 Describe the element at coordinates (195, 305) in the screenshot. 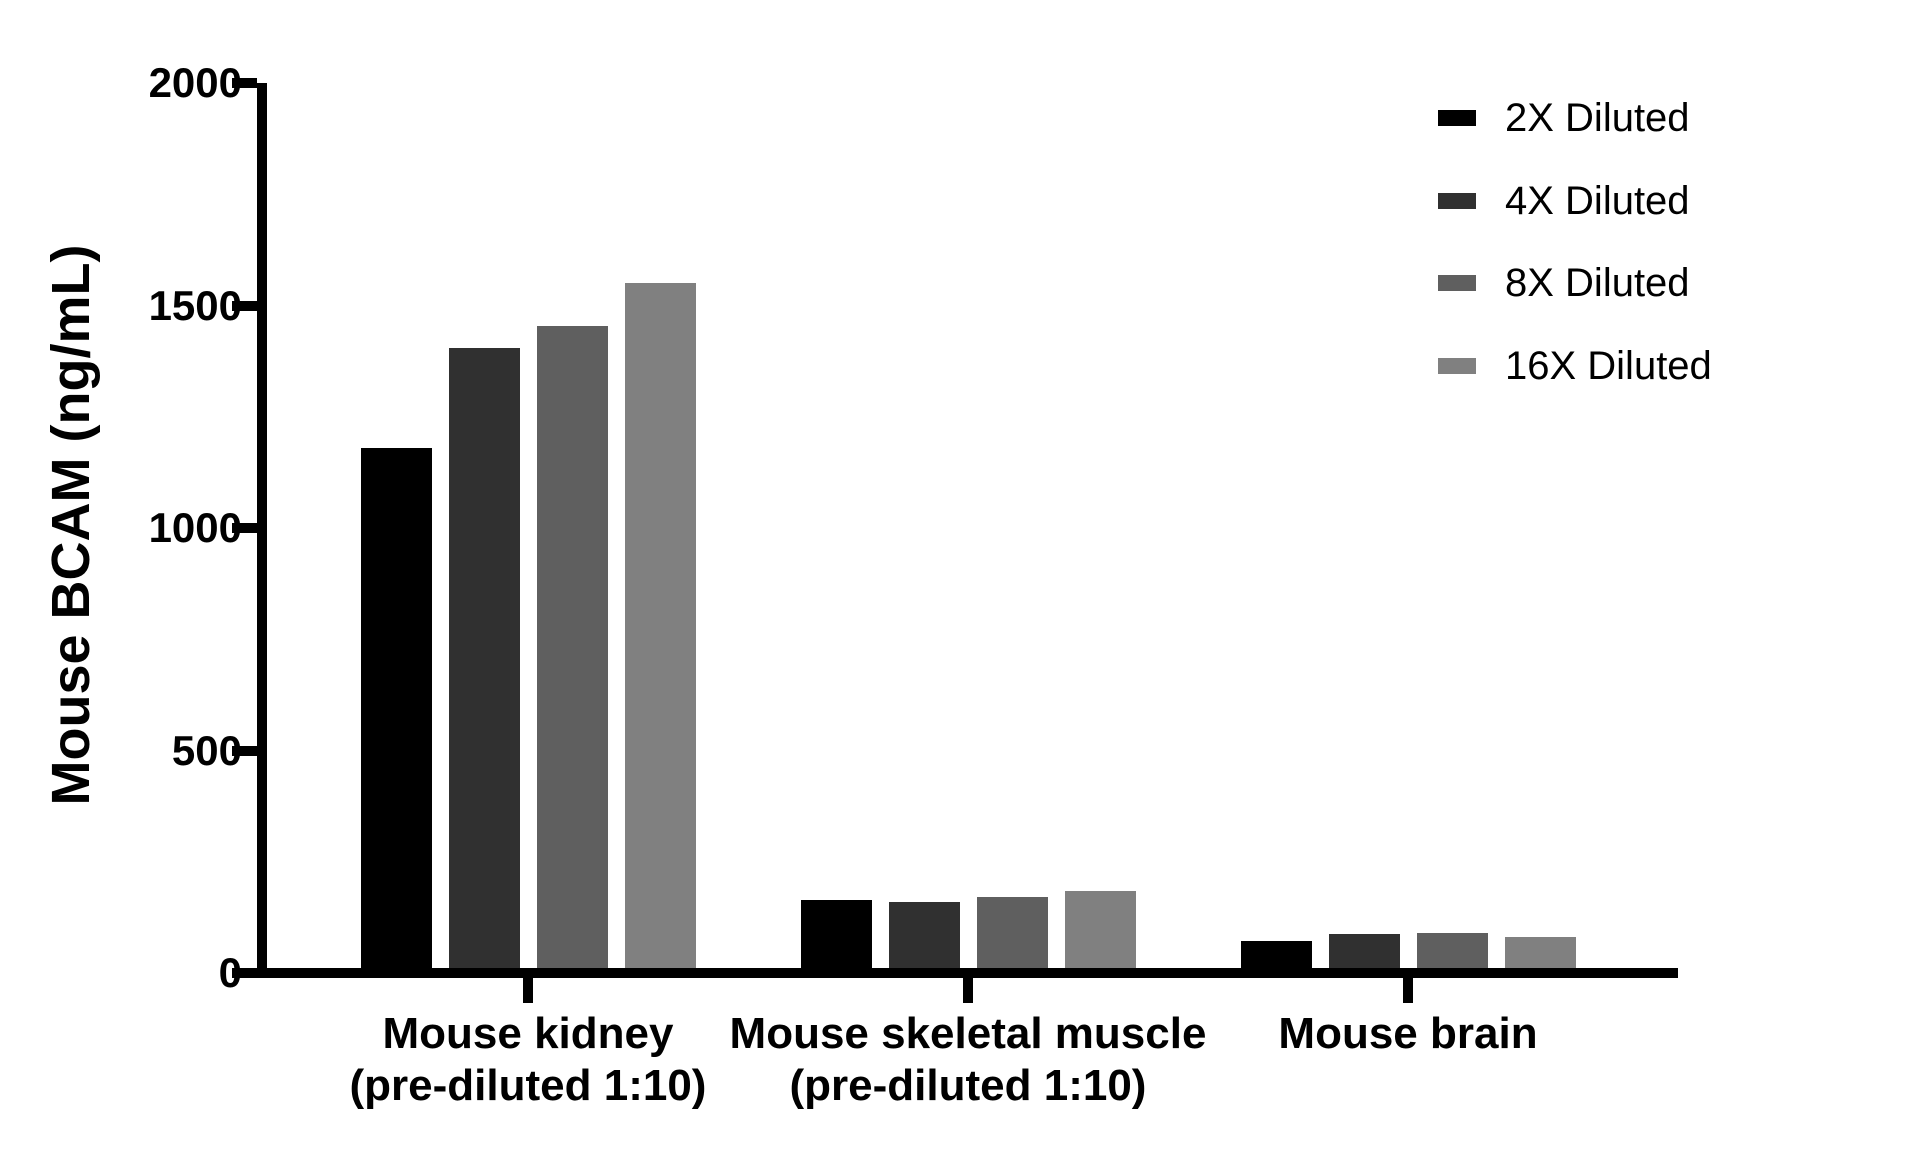

I see `y-tick-label: 1500` at that location.